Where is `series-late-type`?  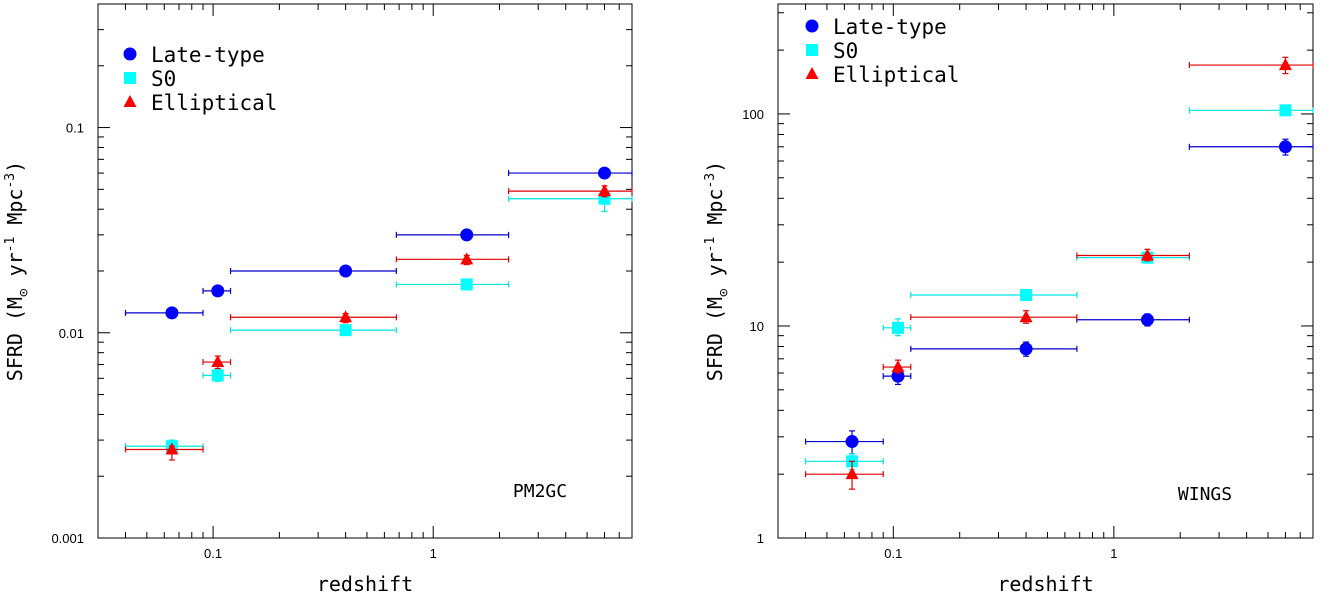 series-late-type is located at coordinates (378, 243).